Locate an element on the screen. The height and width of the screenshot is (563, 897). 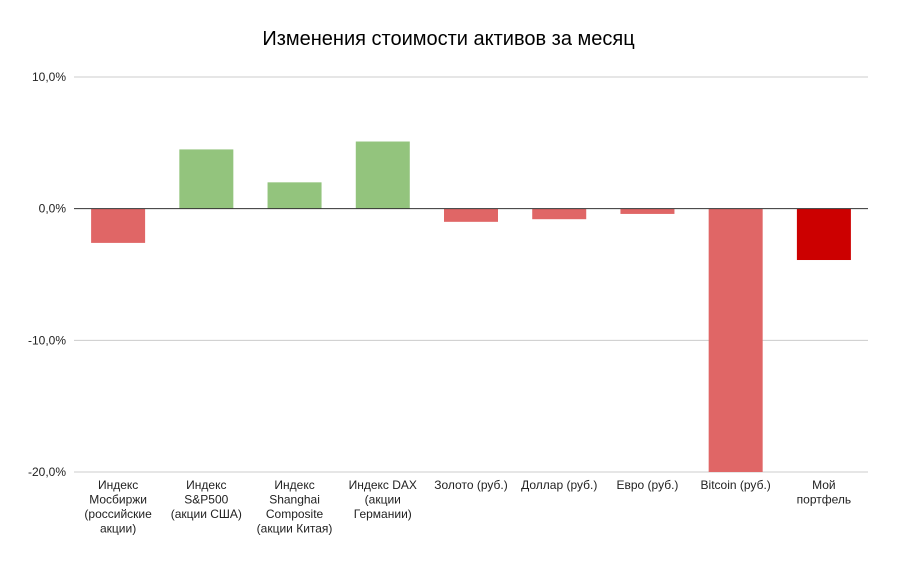
x-category-label-line: (акции США) is located at coordinates (206, 514).